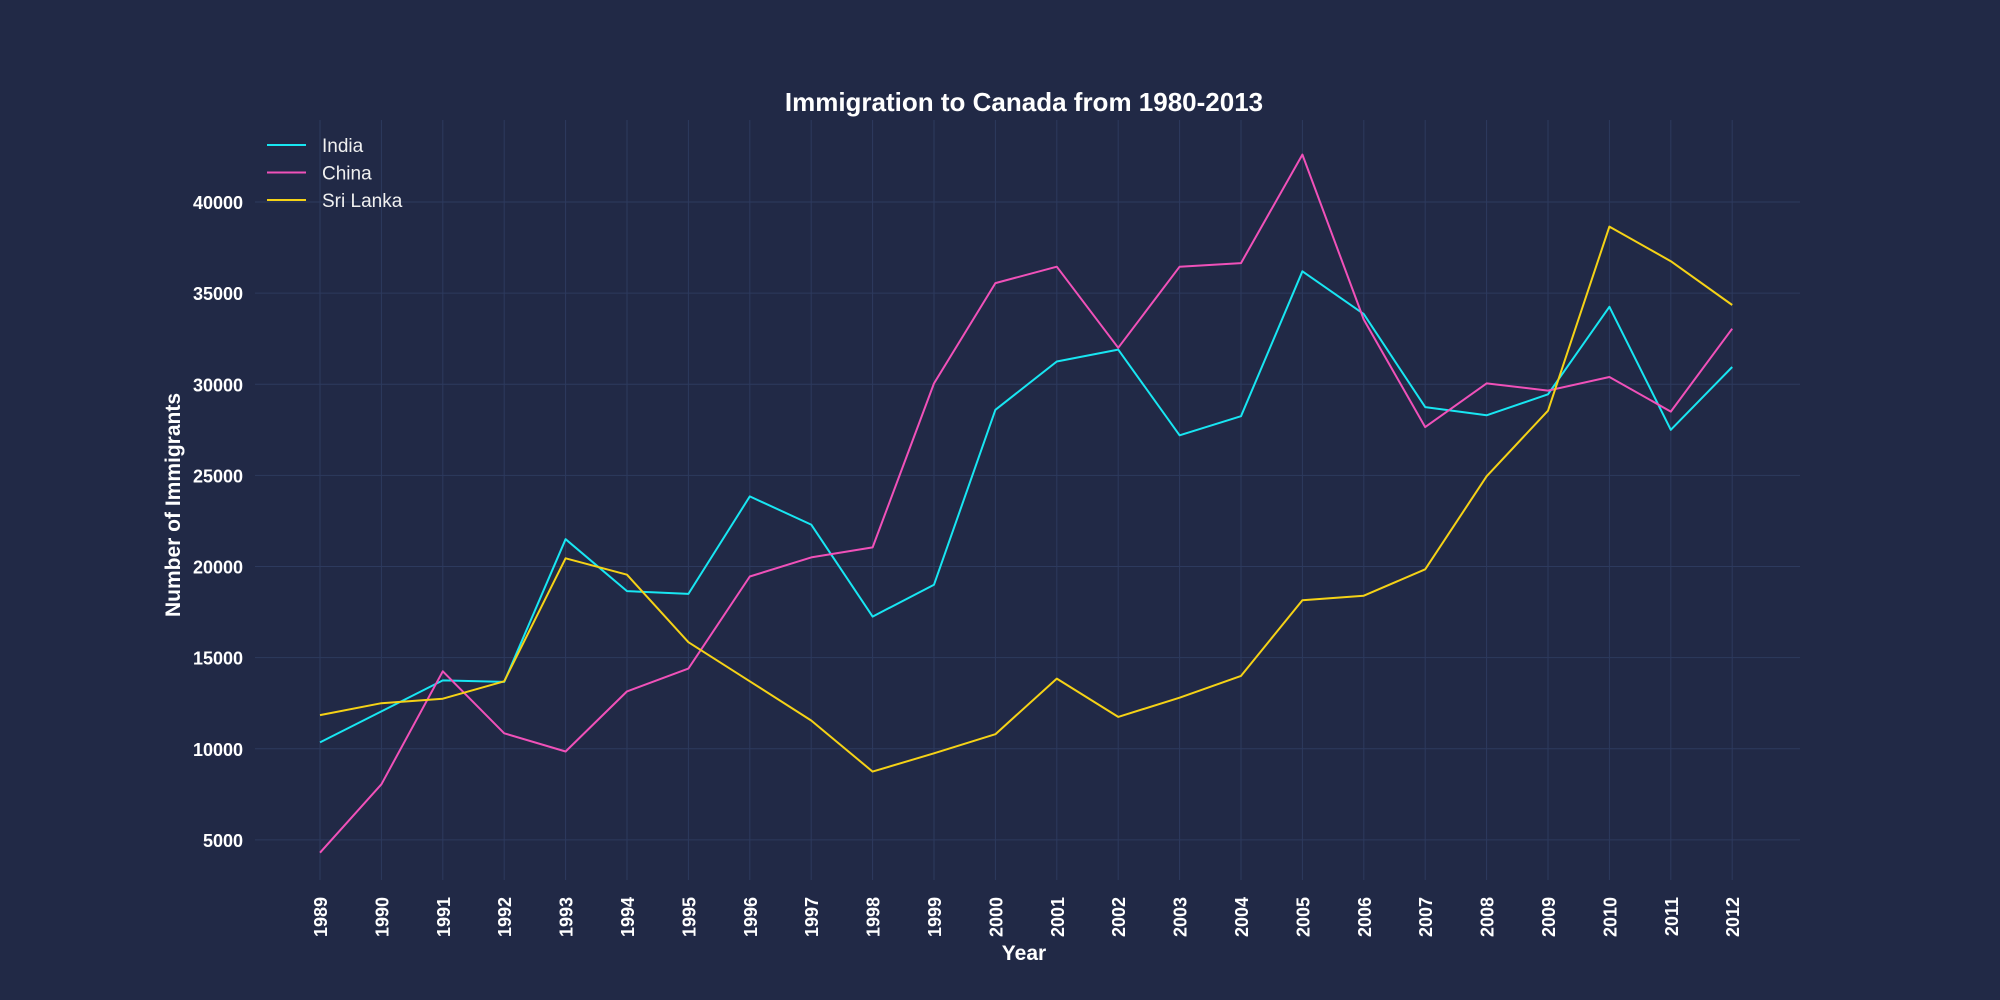 The image size is (2000, 1000). What do you see at coordinates (218, 385) in the screenshot?
I see `y-tick-label: 30000` at bounding box center [218, 385].